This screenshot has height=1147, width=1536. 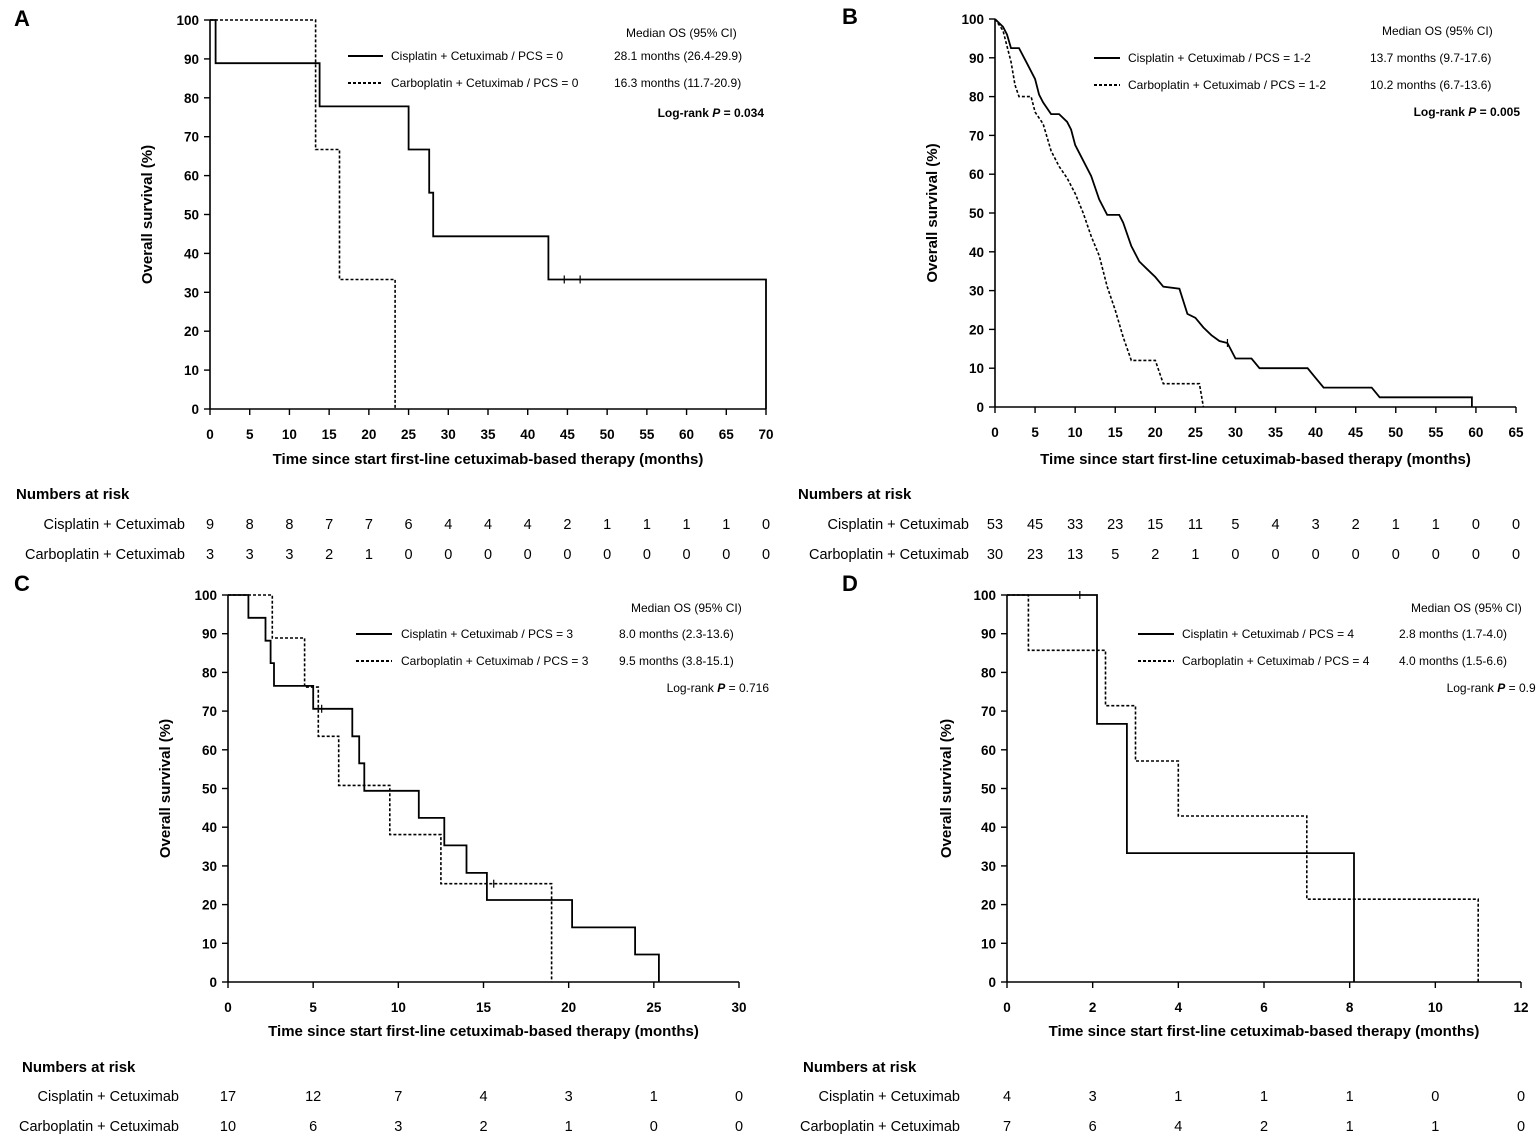 What do you see at coordinates (330, 434) in the screenshot?
I see `panel-a-x-tick-label: 15` at bounding box center [330, 434].